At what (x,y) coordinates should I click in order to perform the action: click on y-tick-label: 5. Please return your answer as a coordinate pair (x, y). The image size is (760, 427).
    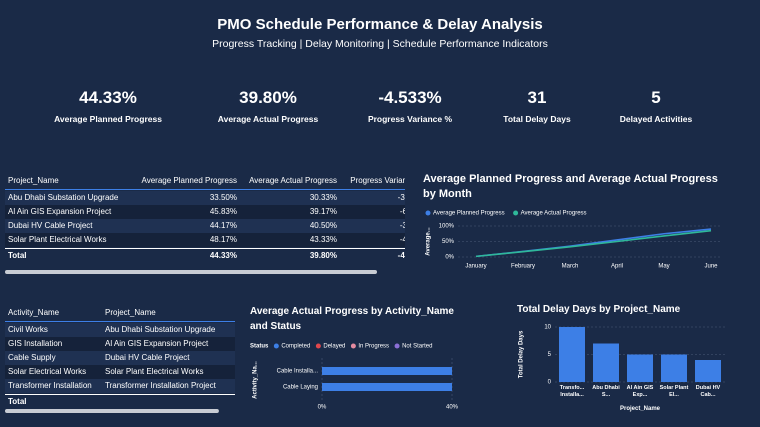
    Looking at the image, I should click on (550, 355).